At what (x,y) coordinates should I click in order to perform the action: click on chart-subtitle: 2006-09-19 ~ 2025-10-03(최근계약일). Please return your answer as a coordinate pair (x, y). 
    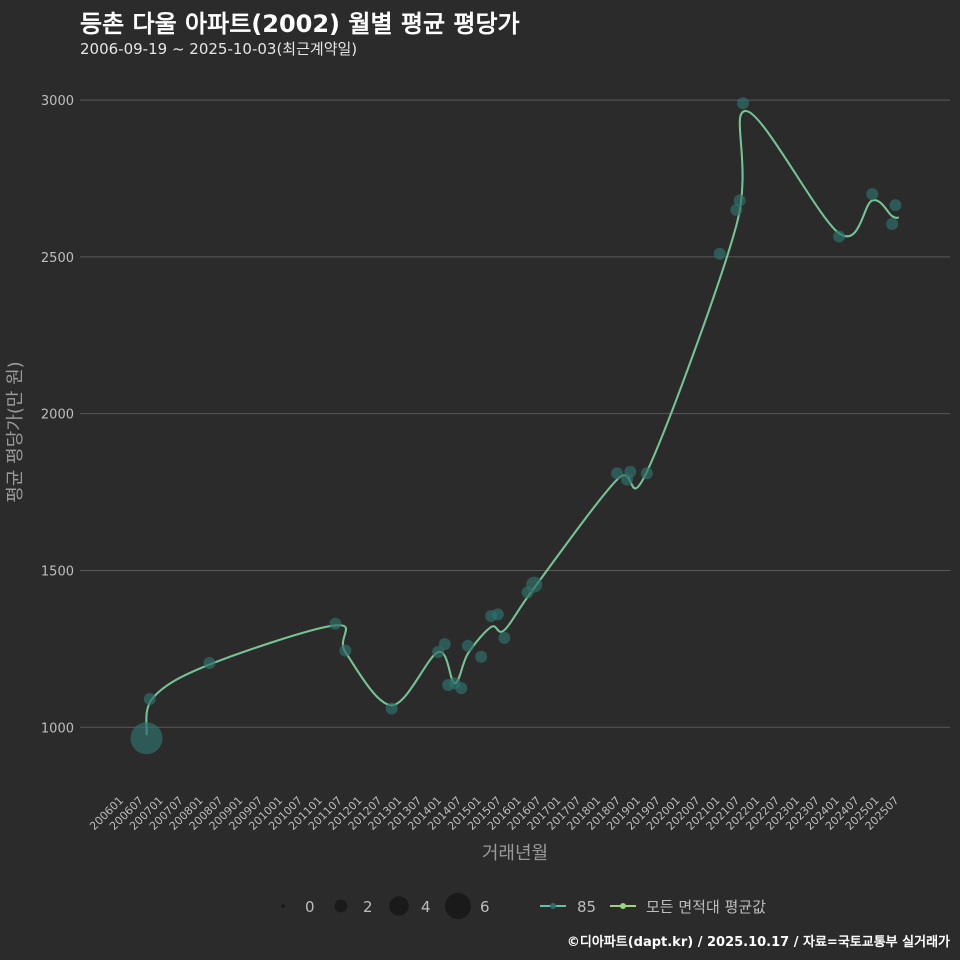
    Looking at the image, I should click on (219, 49).